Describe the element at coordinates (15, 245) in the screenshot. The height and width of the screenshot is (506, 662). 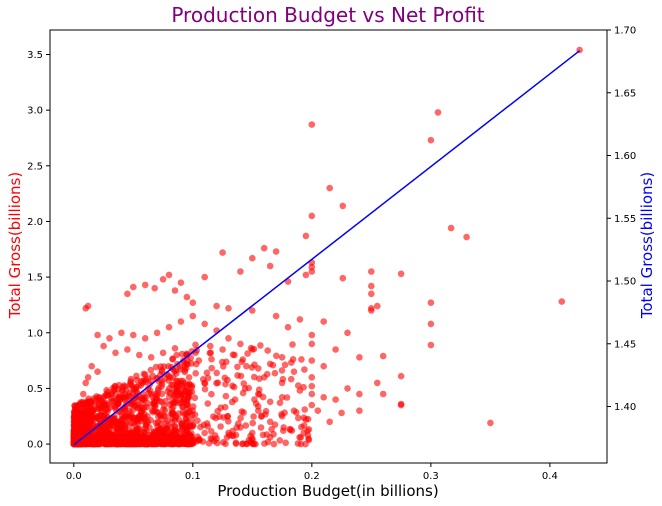
I see `y-axis-left-label: Total Gross(billions)` at that location.